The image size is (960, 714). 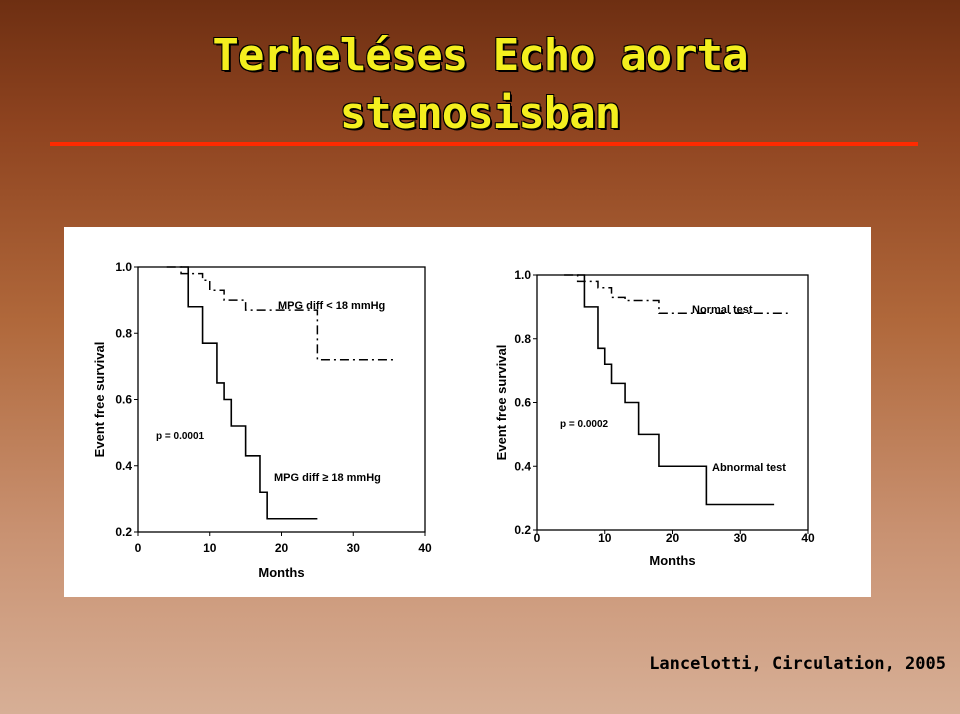 What do you see at coordinates (484, 144) in the screenshot?
I see `title-divider` at bounding box center [484, 144].